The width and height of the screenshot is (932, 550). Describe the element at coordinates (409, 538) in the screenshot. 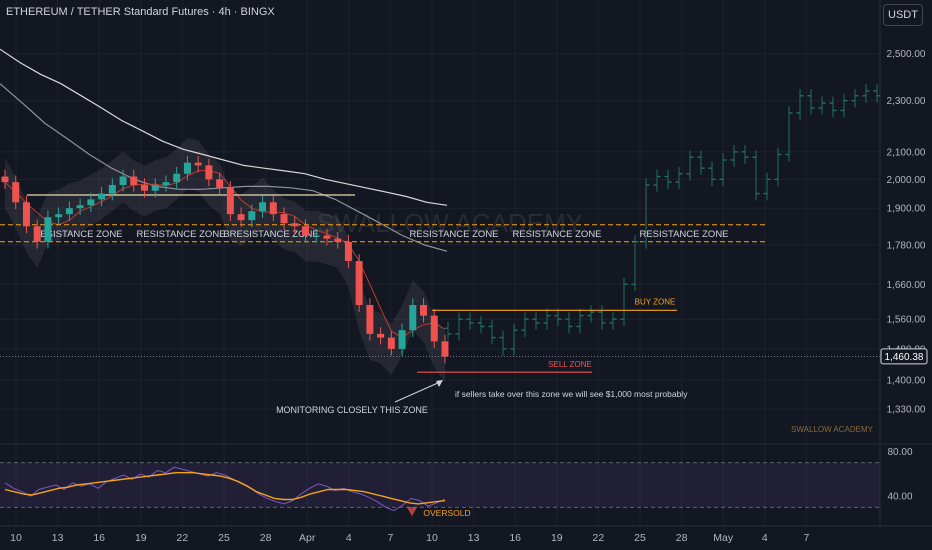

I see `time-axis: 10 13 16 19 22 25 28 Apr 4 7 10 13 16 19 22 25 28 May 4 7` at that location.